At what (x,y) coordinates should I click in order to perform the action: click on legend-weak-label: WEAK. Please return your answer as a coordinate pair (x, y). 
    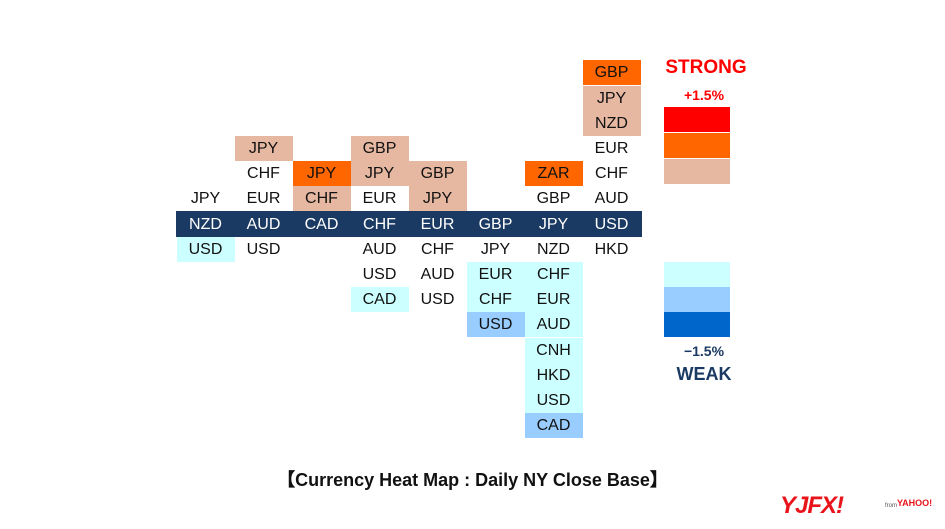
    Looking at the image, I should click on (704, 374).